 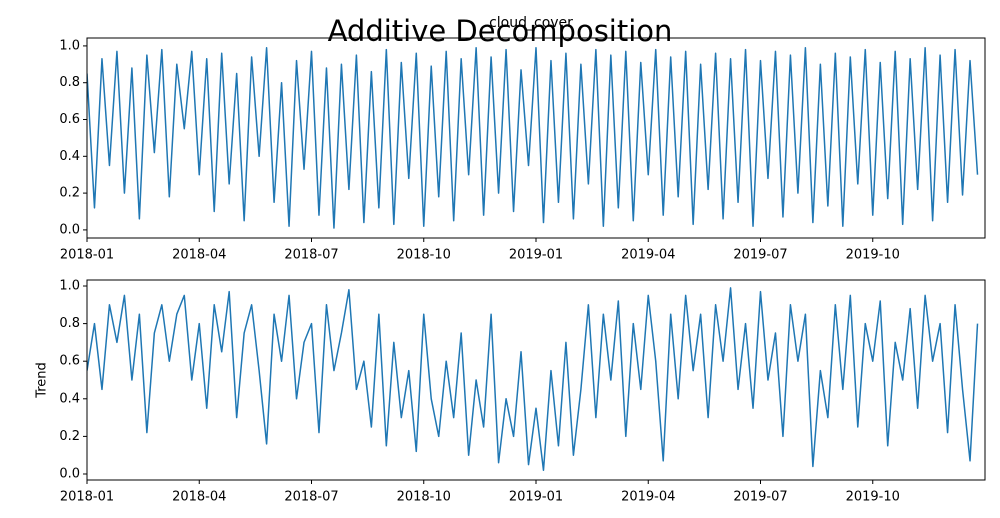 I want to click on figure-title: Additive Decomposition, so click(x=500, y=31).